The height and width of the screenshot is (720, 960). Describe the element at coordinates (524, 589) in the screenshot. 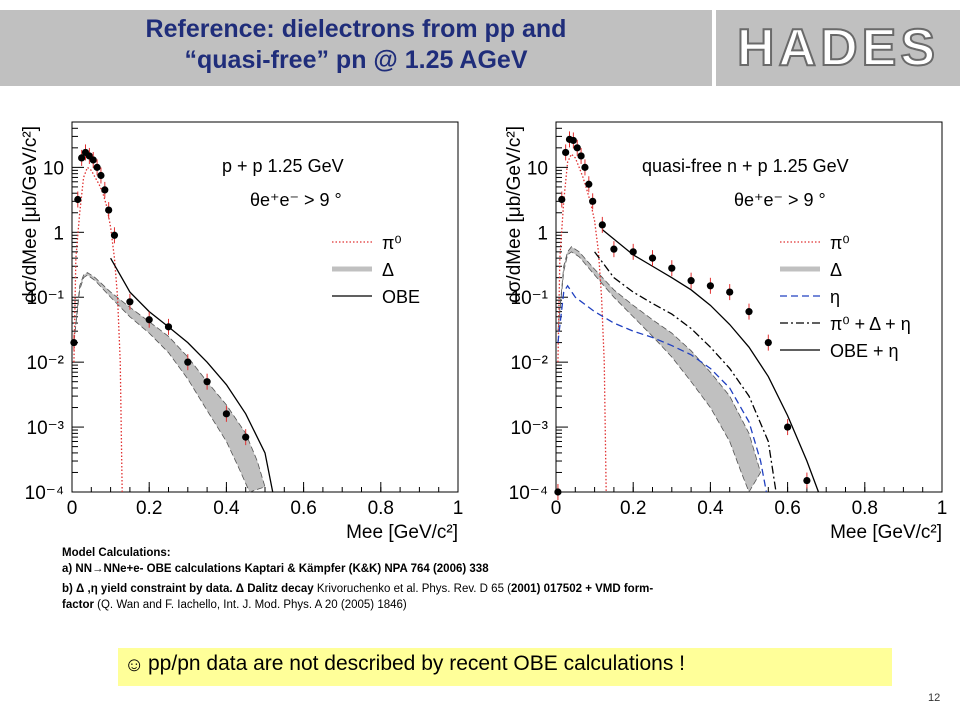

I see `notes-line-b-year: 2001` at that location.